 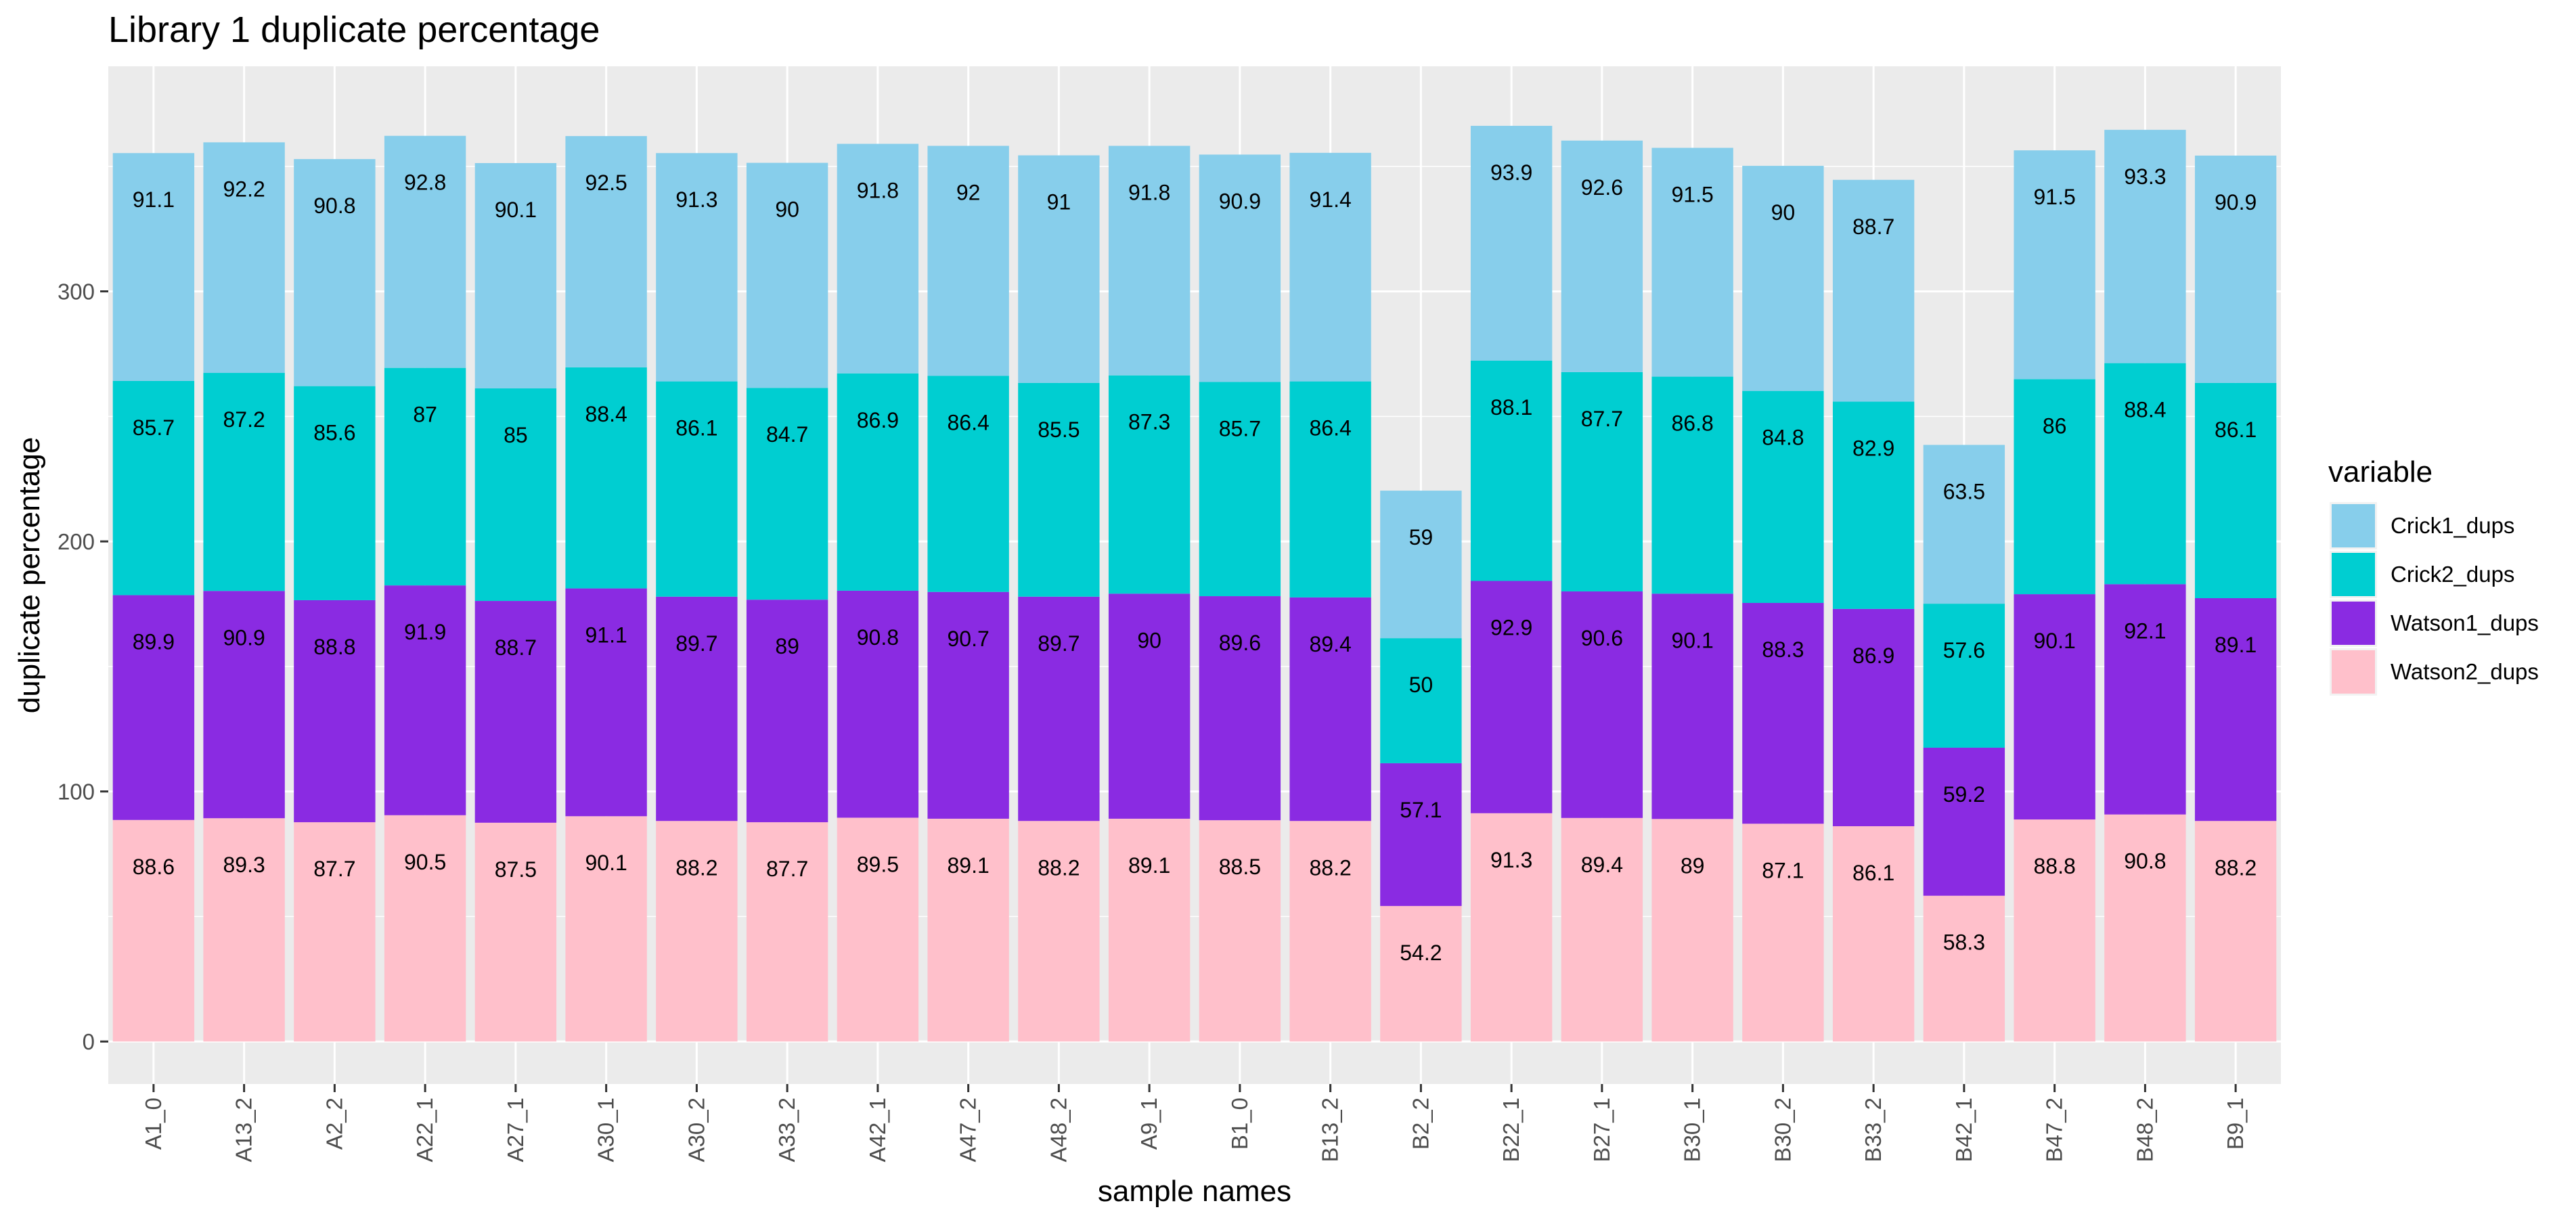 What do you see at coordinates (877, 1130) in the screenshot?
I see `x-tick-label: A42_1` at bounding box center [877, 1130].